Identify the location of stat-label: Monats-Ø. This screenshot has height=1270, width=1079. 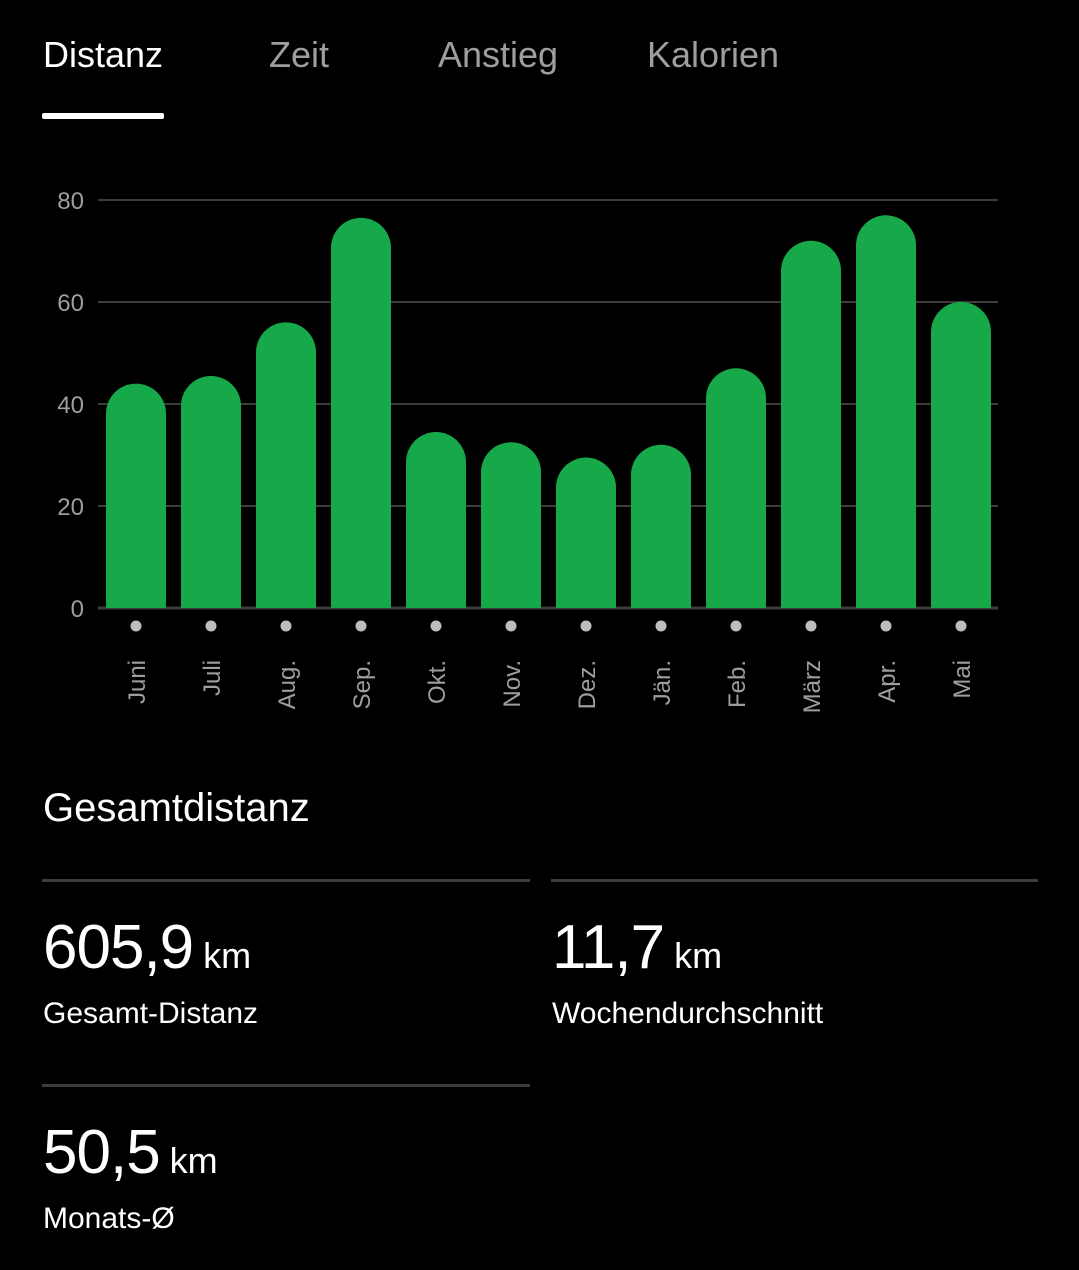
(109, 1218).